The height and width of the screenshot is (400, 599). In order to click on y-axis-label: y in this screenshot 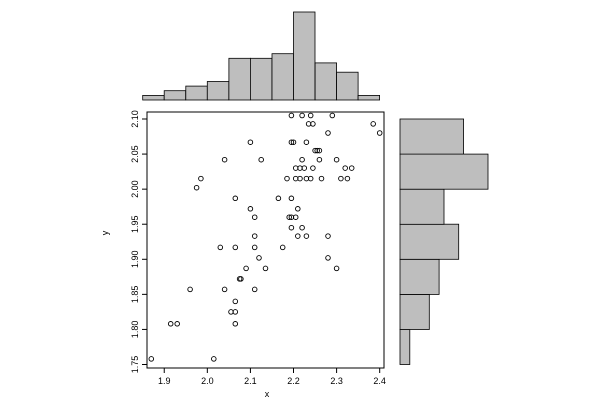, I will do `click(105, 232)`.